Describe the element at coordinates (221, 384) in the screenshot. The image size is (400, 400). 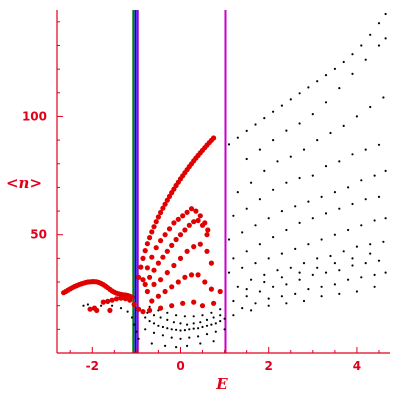
I see `x-axis-label: E` at that location.